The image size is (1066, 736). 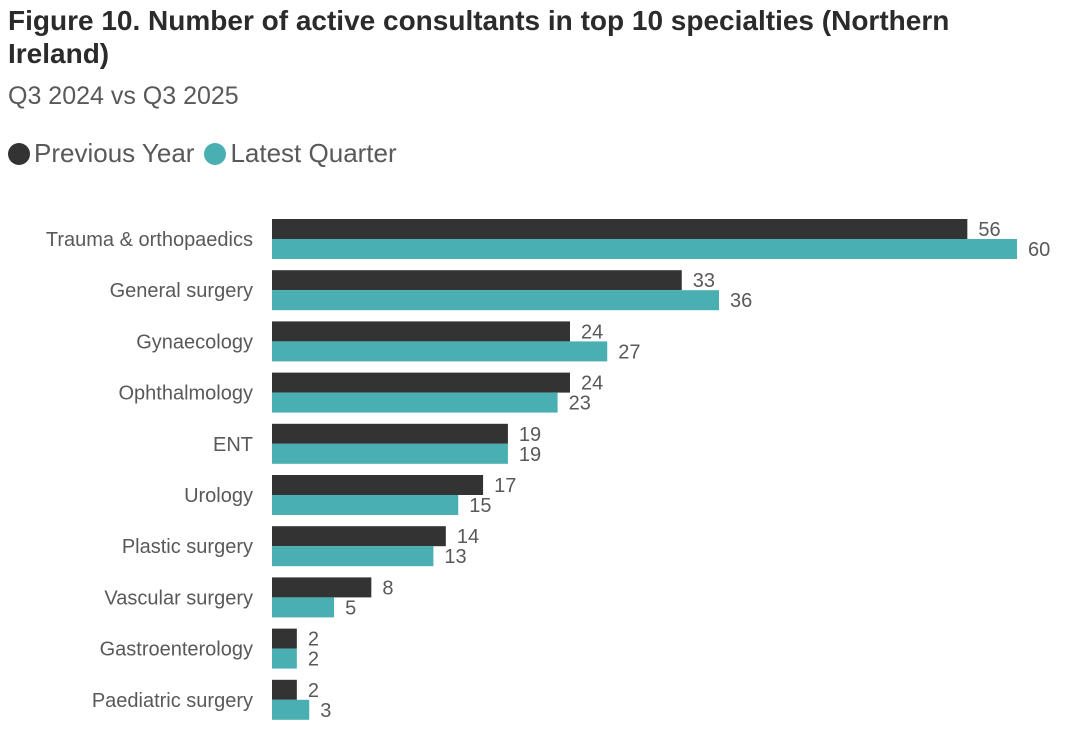 What do you see at coordinates (440, 351) in the screenshot?
I see `bar-latest-quarter-gynaecology` at bounding box center [440, 351].